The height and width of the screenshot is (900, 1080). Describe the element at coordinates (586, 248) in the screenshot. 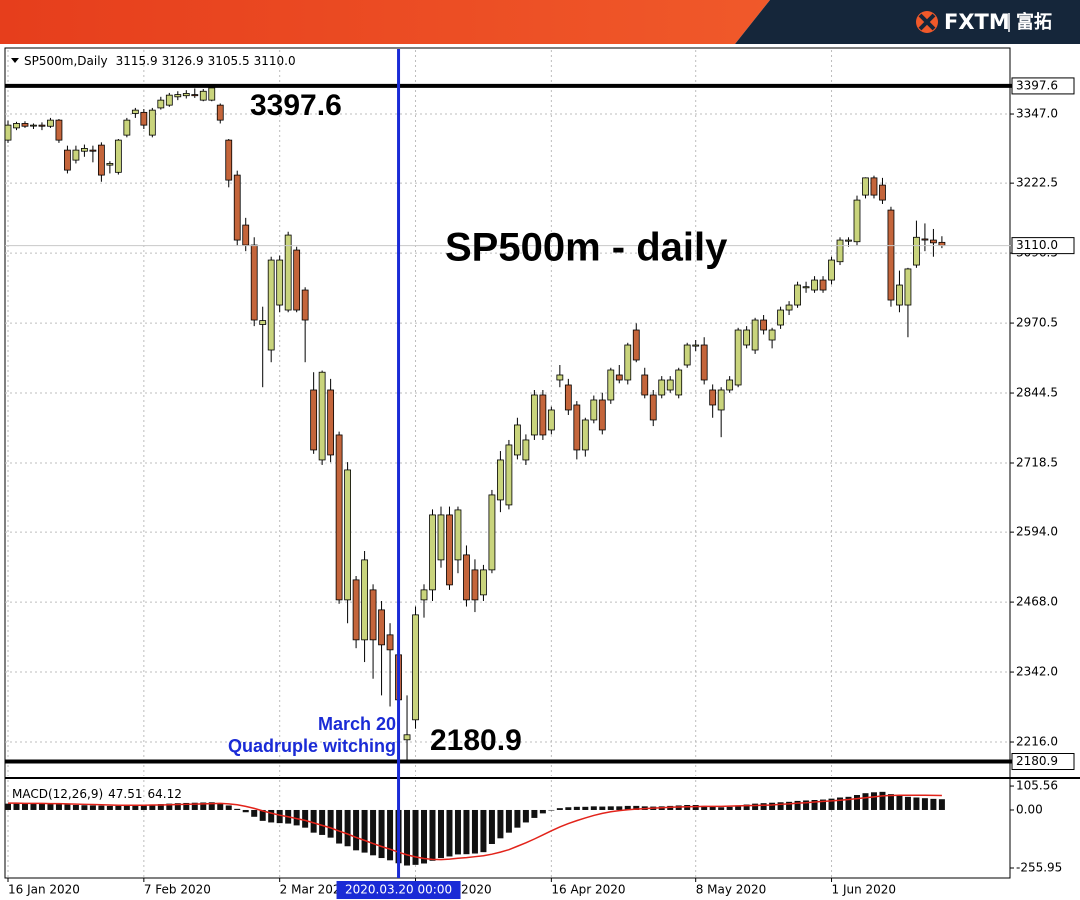

I see `annotation: SP500m - daily` at that location.